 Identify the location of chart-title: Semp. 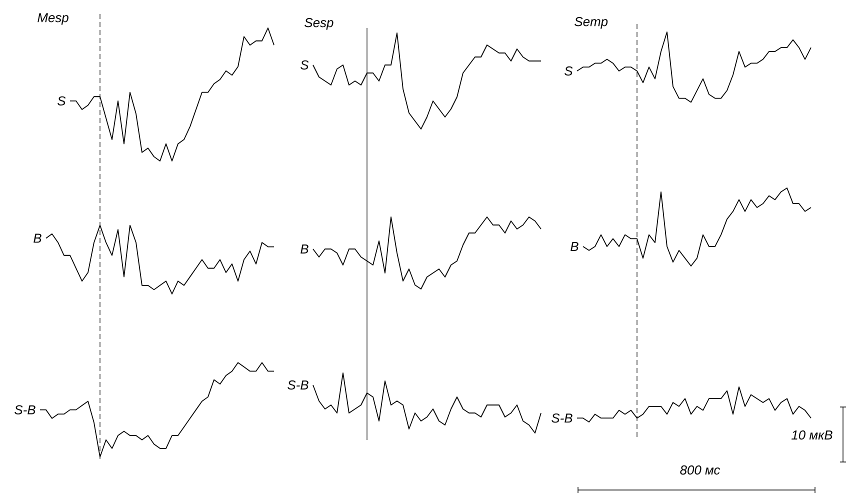
(591, 23).